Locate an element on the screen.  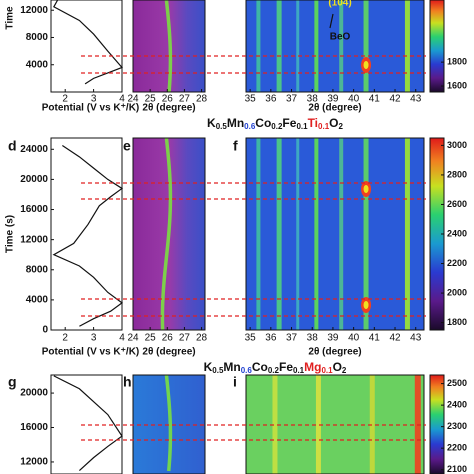
x-tick-label: 25 is located at coordinates (151, 99).